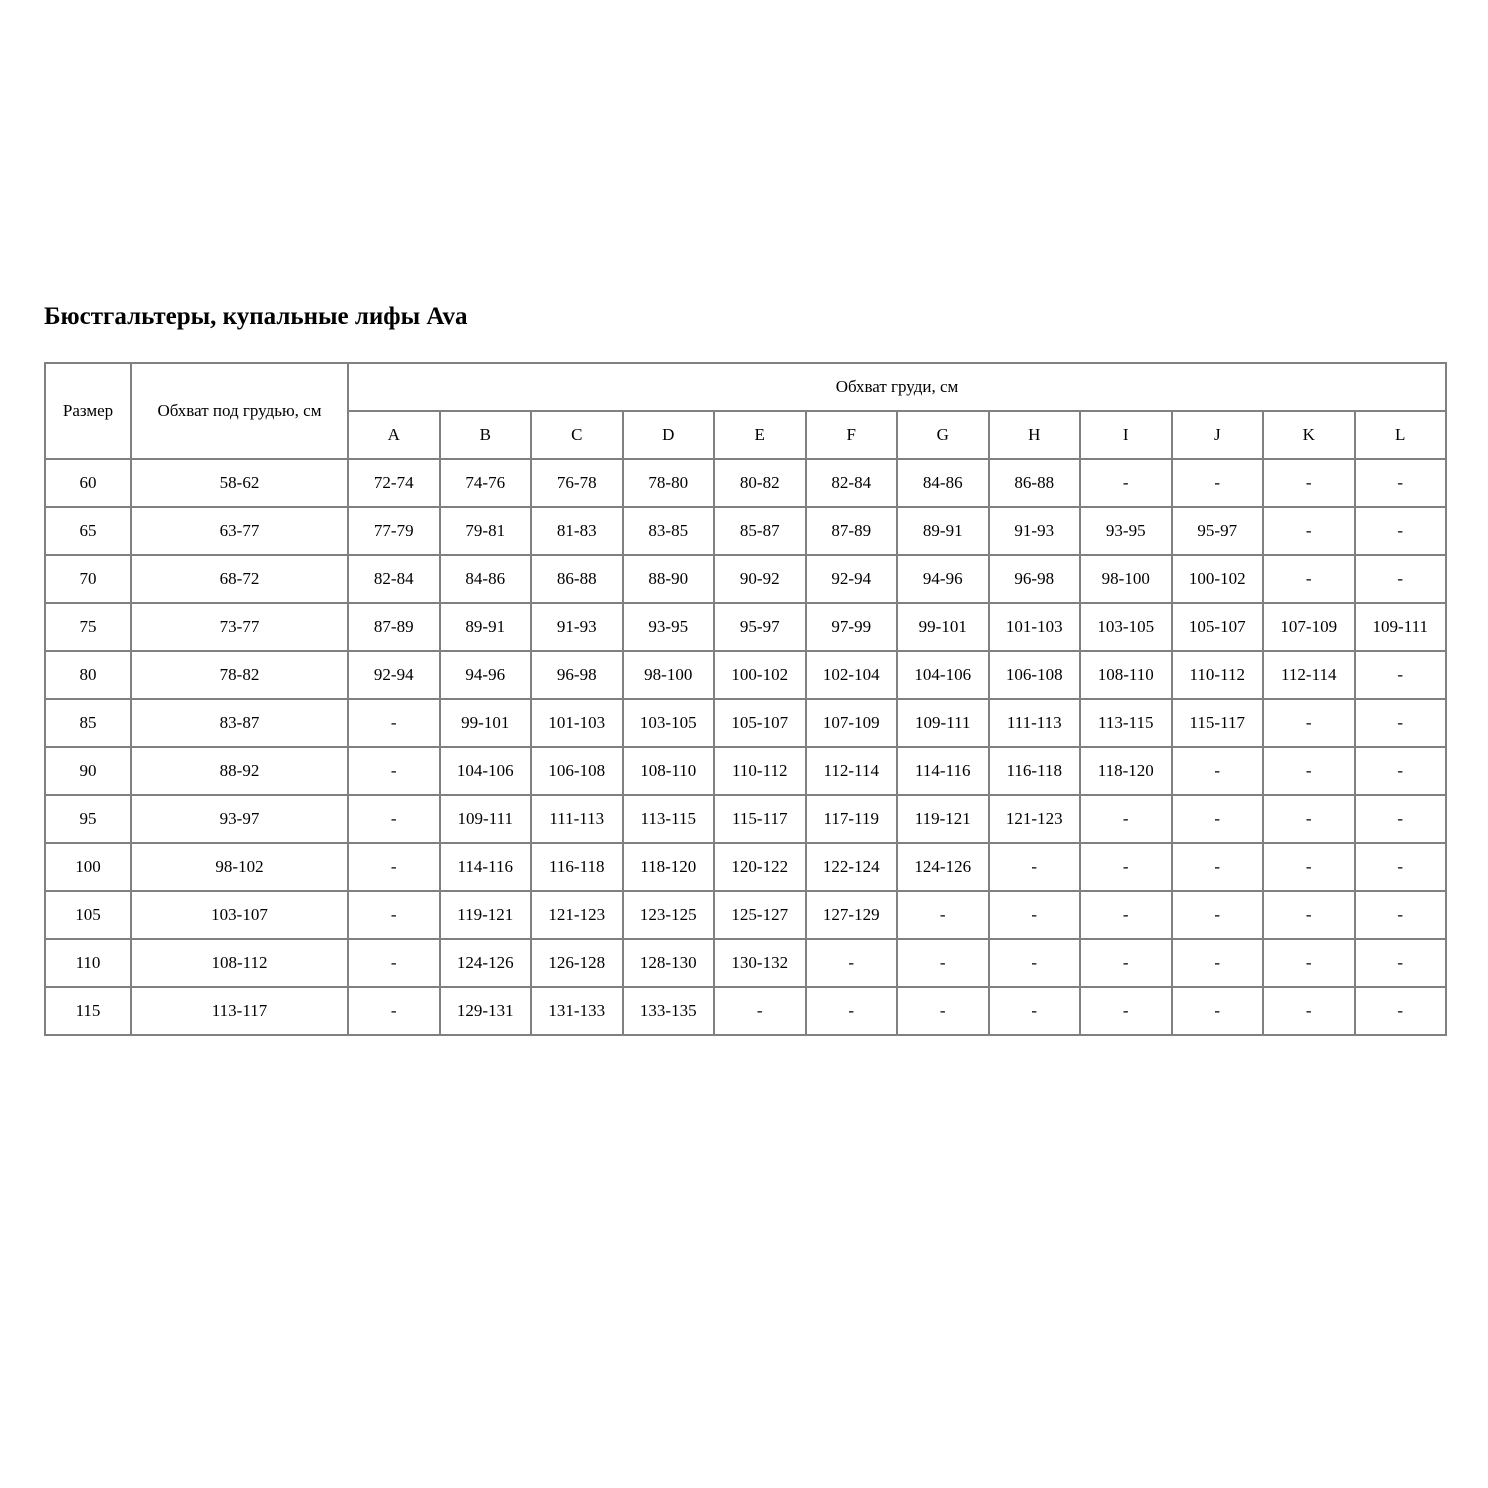 Image resolution: width=1488 pixels, height=1488 pixels. What do you see at coordinates (943, 770) in the screenshot?
I see `bust-range-cell: 114-116` at bounding box center [943, 770].